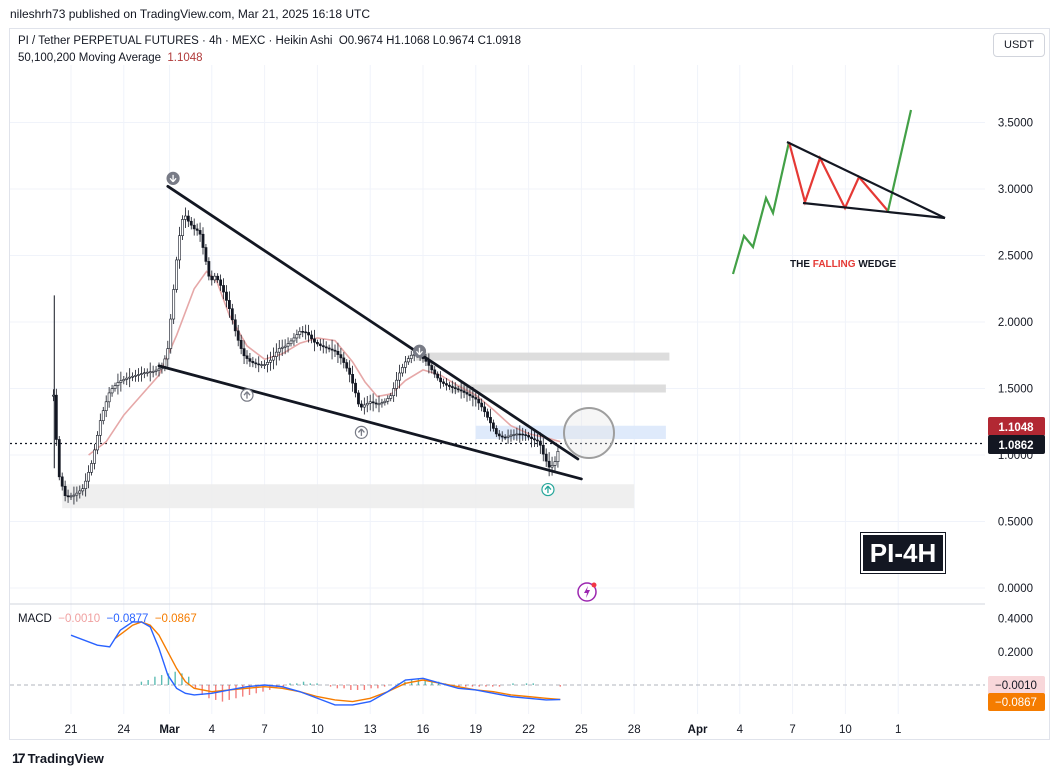 The width and height of the screenshot is (1061, 777). Describe the element at coordinates (1016, 686) in the screenshot. I see `svg-text: −0.0010` at that location.